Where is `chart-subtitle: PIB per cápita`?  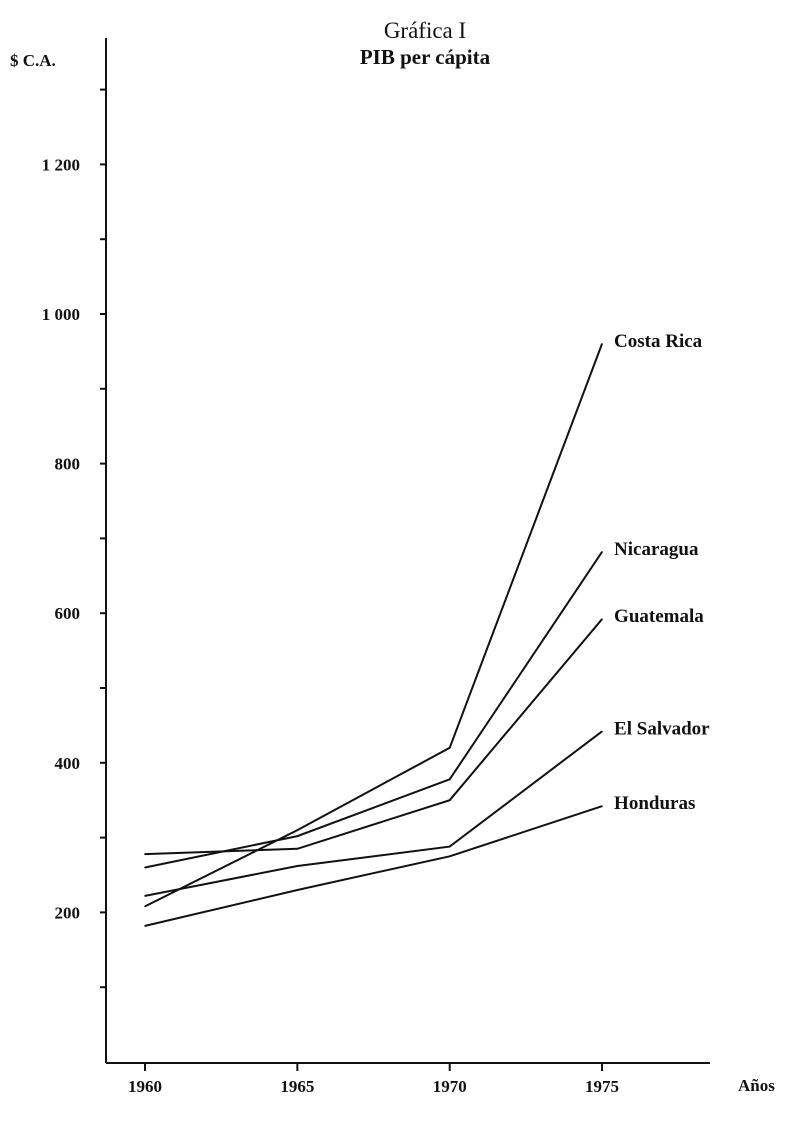
chart-subtitle: PIB per cápita is located at coordinates (425, 57).